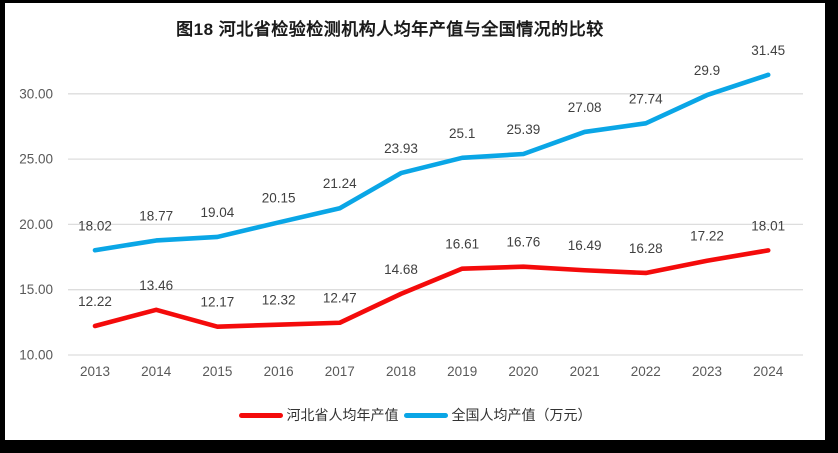  What do you see at coordinates (707, 70) in the screenshot?
I see `data-label: 29.9` at bounding box center [707, 70].